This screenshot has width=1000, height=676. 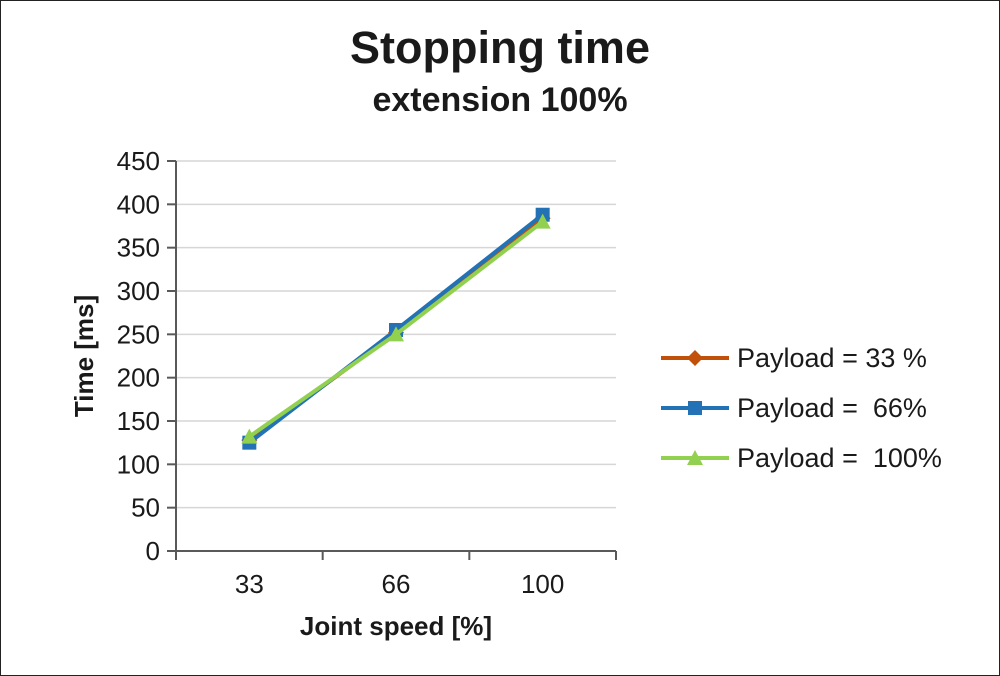 What do you see at coordinates (542, 584) in the screenshot?
I see `x-tick-label: 100` at bounding box center [542, 584].